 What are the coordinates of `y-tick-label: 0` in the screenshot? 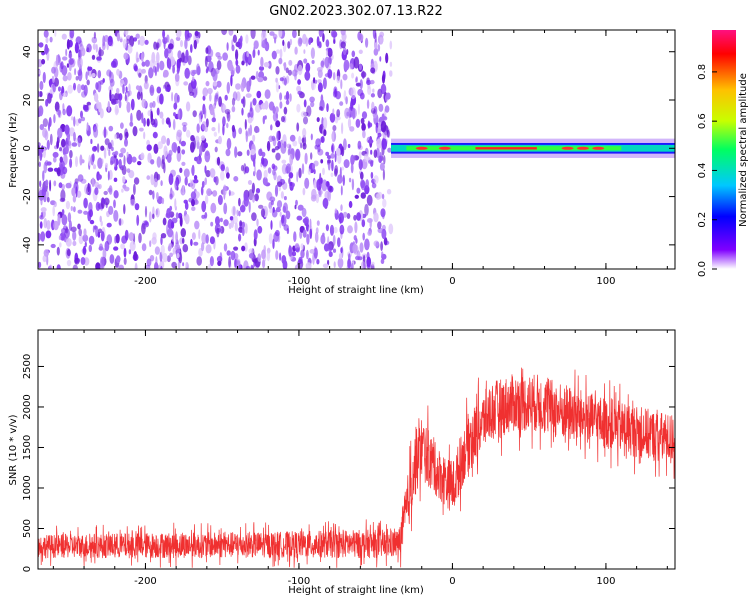 It's located at (27, 148).